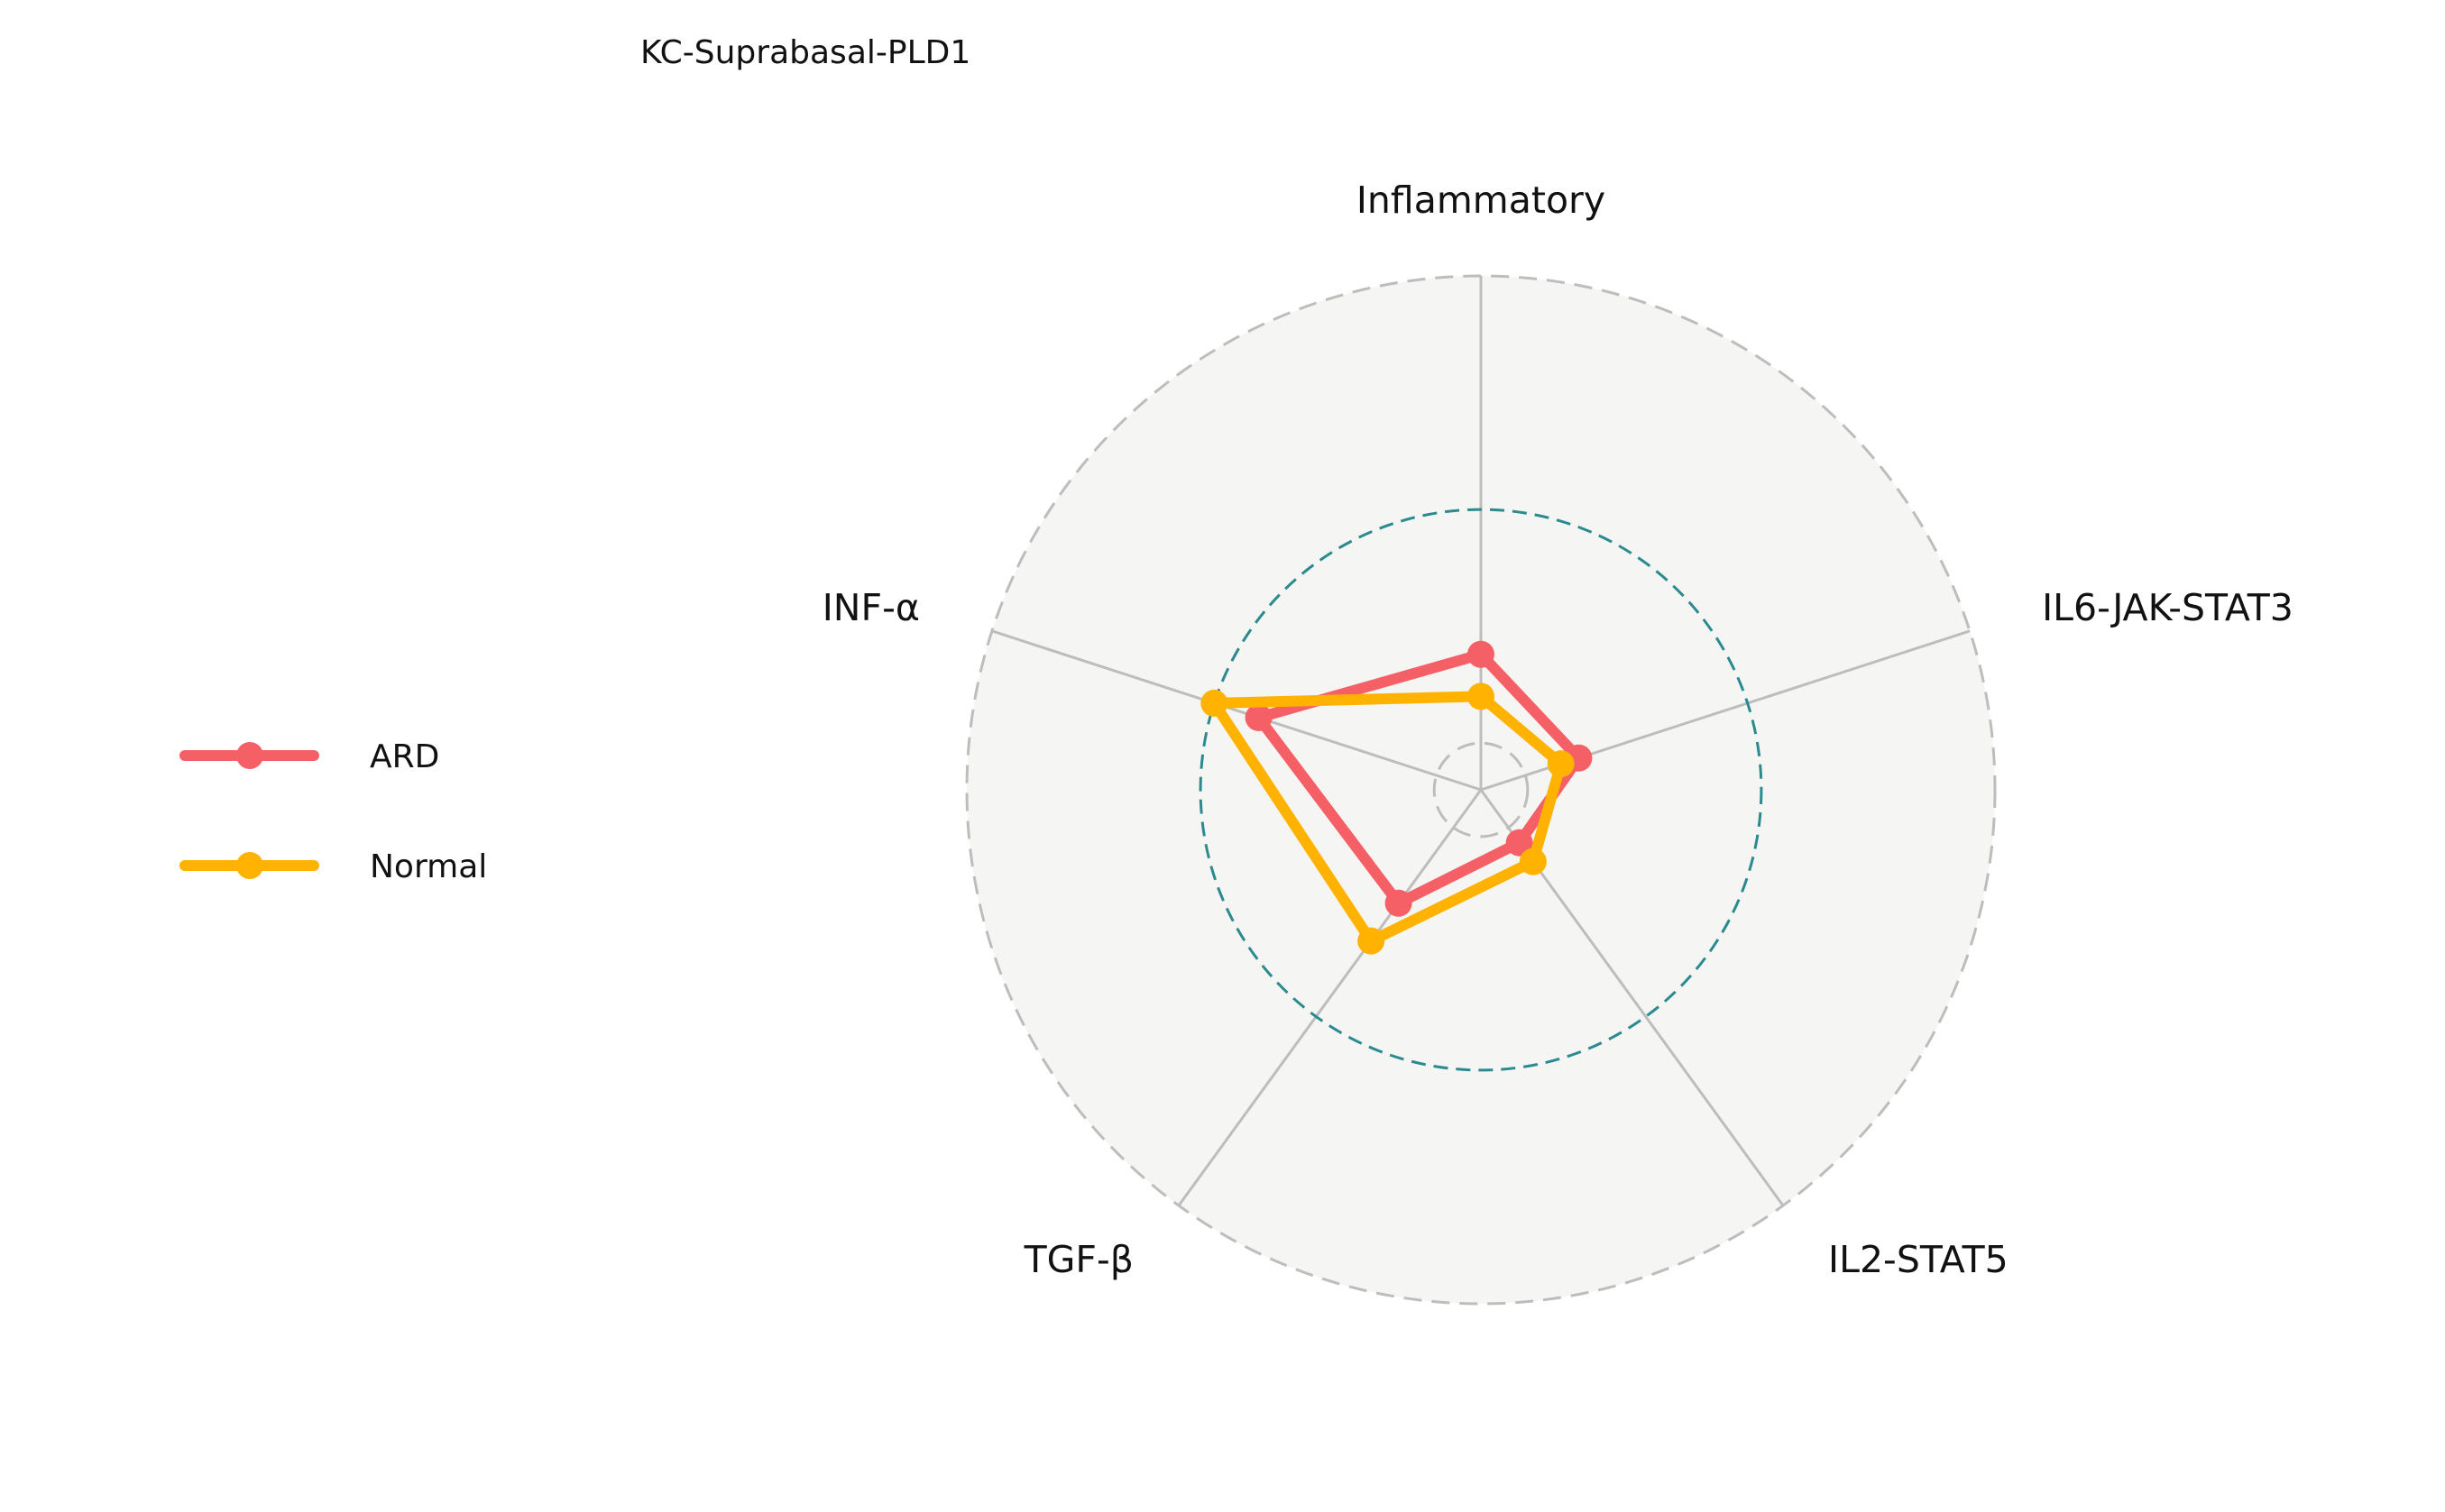 The image size is (2445, 1512). I want to click on legend: ARD Normal, so click(333, 812).